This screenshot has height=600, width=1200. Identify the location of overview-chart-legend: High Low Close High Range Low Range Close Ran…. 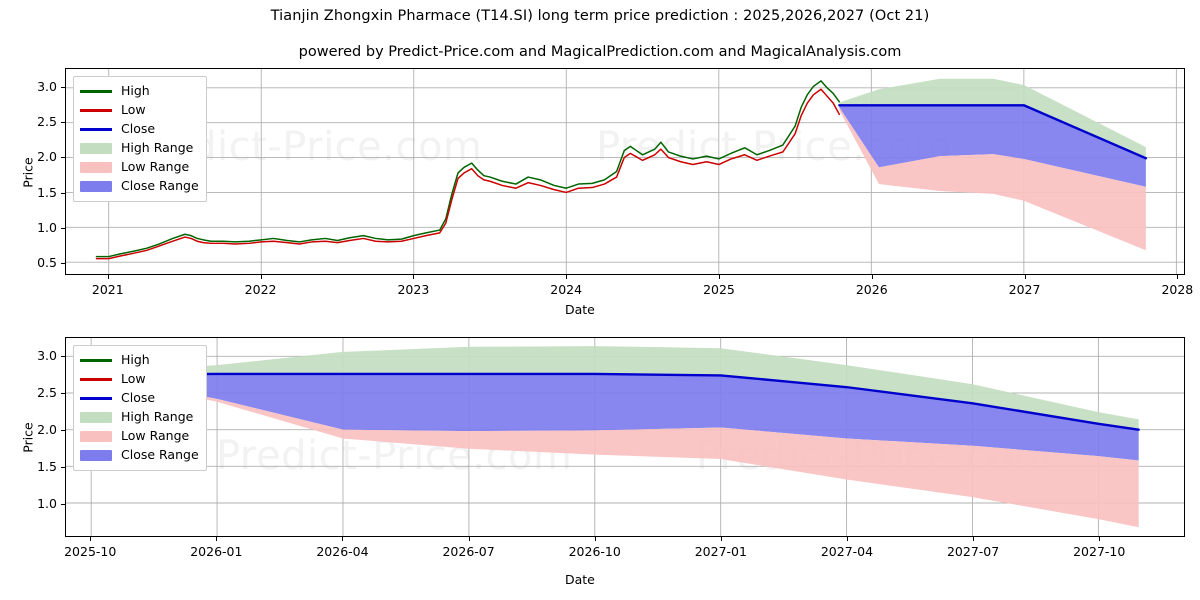
(140, 139).